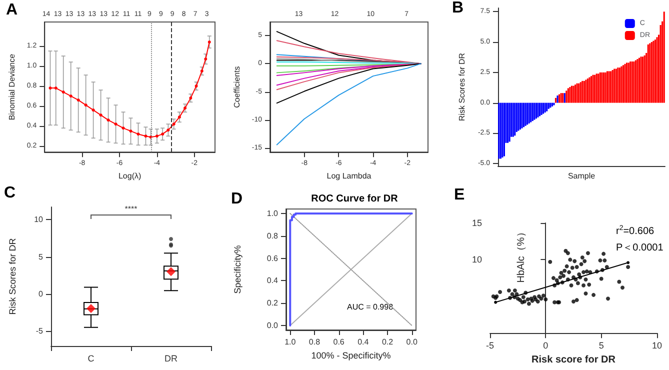  What do you see at coordinates (272, 235) in the screenshot?
I see `y-tick-label: 0.8` at bounding box center [272, 235].